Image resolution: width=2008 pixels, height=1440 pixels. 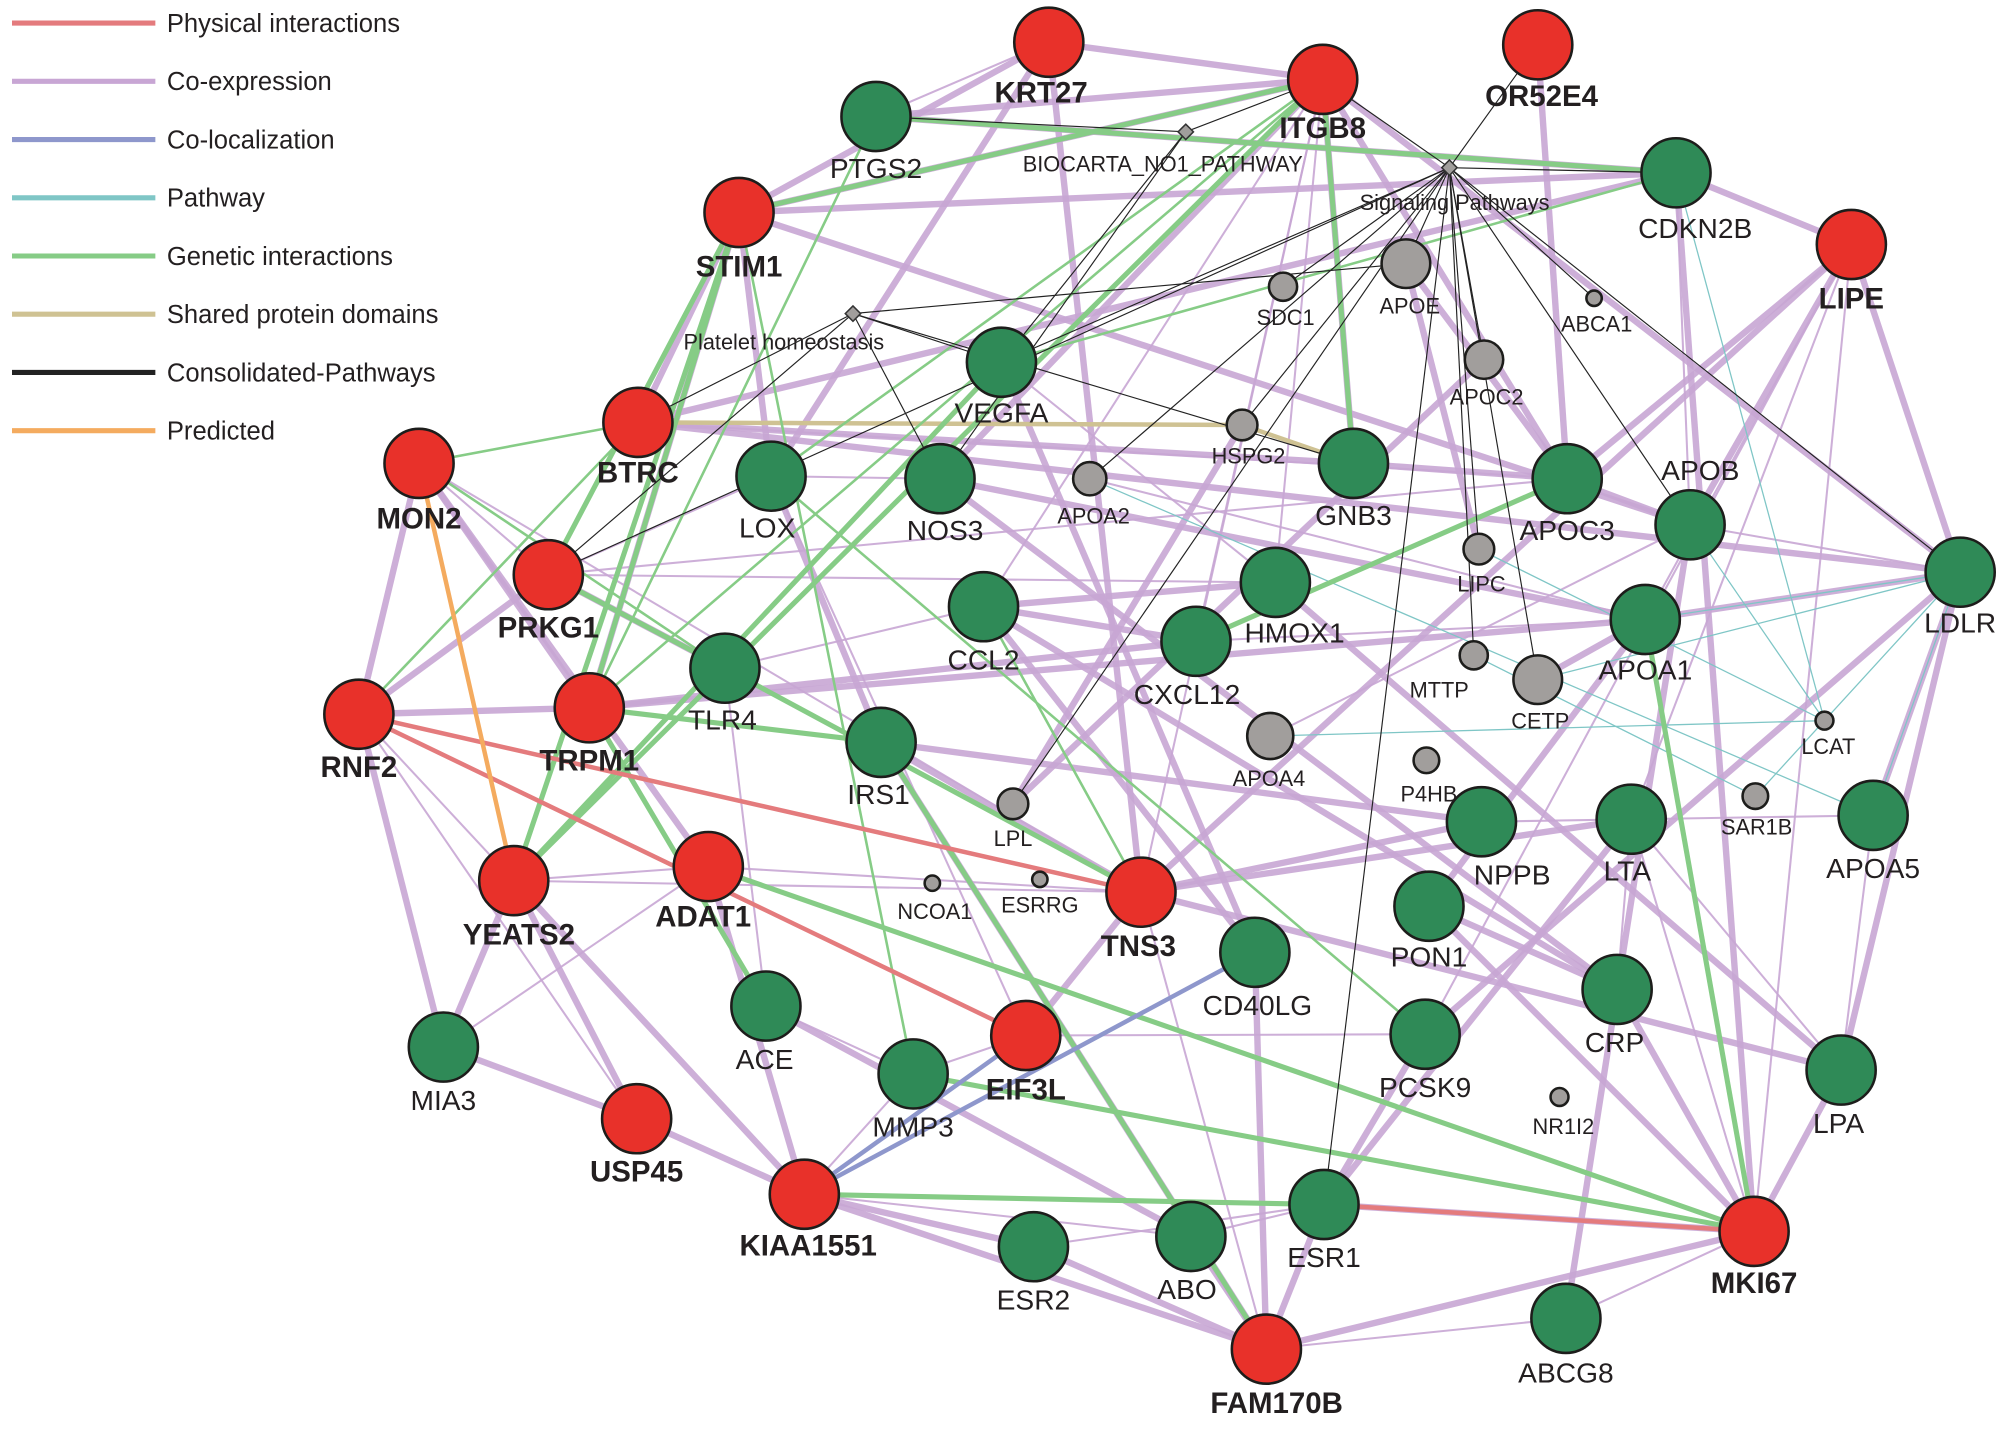 What do you see at coordinates (1756, 811) in the screenshot?
I see `node-sar1b: SAR1B` at bounding box center [1756, 811].